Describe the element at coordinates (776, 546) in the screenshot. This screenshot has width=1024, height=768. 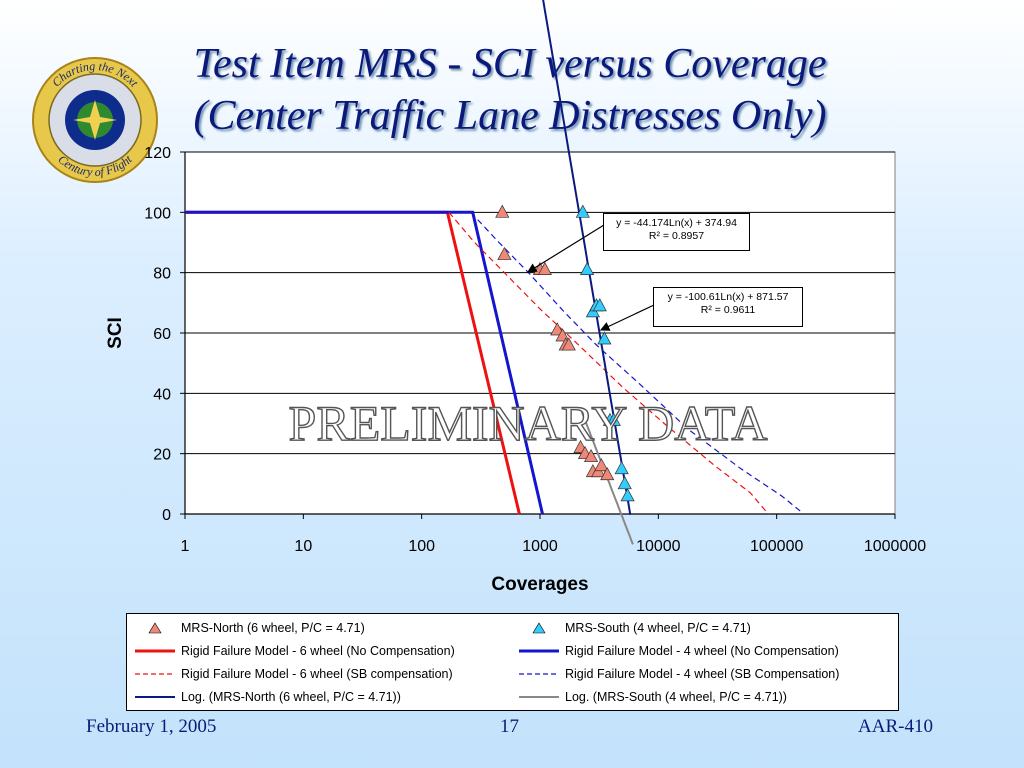
I see `x-tick-label: 100000` at that location.